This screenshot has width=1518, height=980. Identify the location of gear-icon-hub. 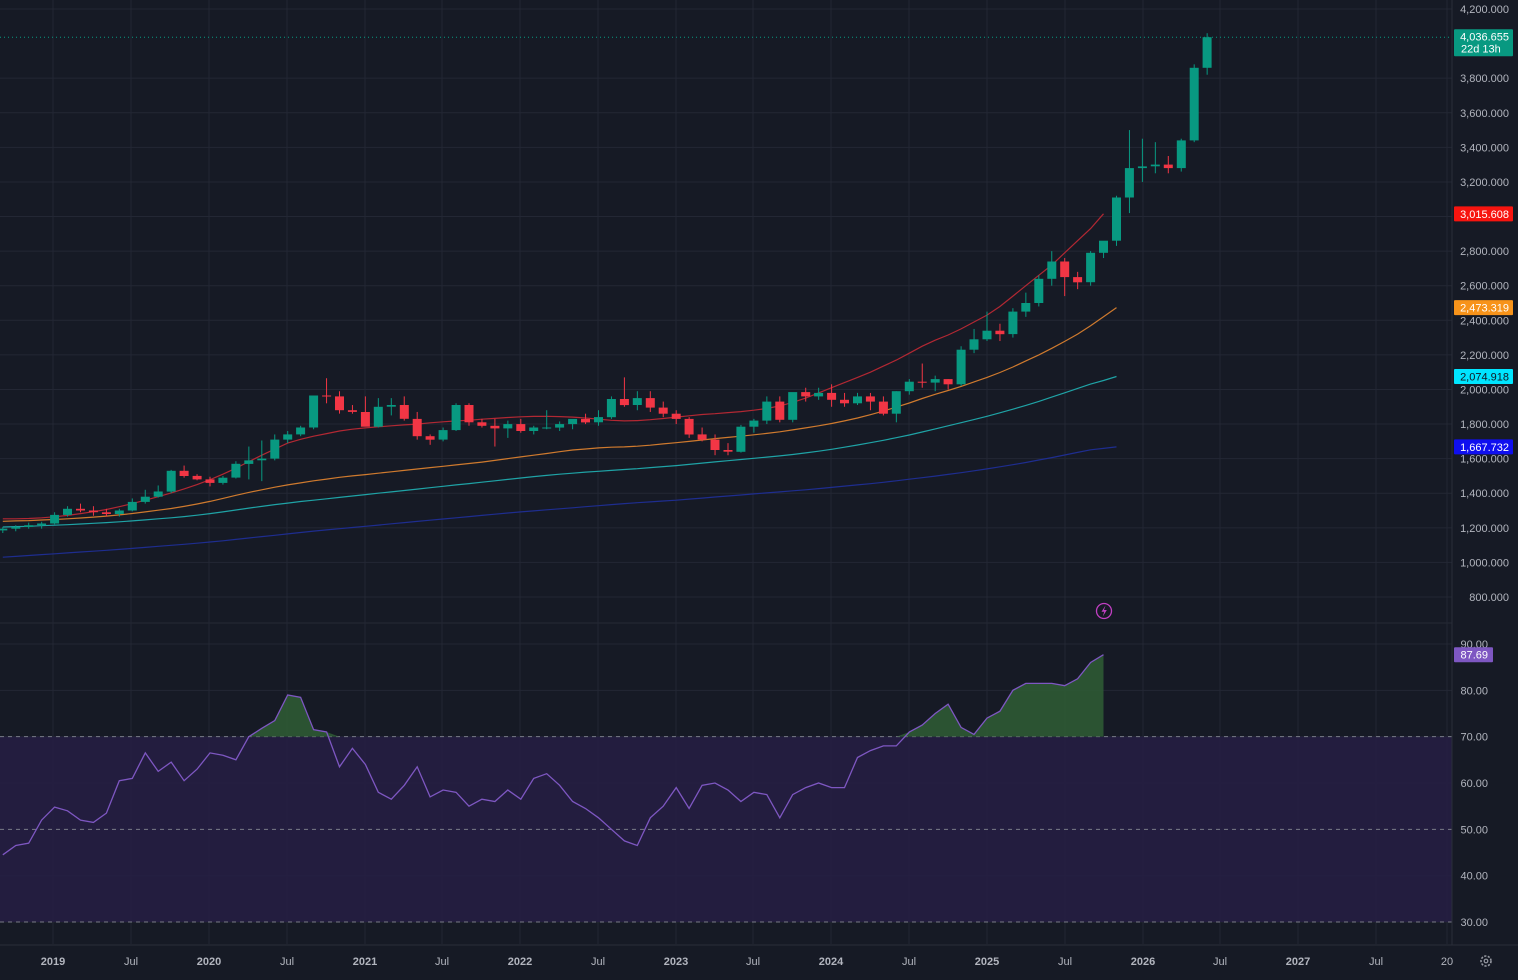
(1486, 961).